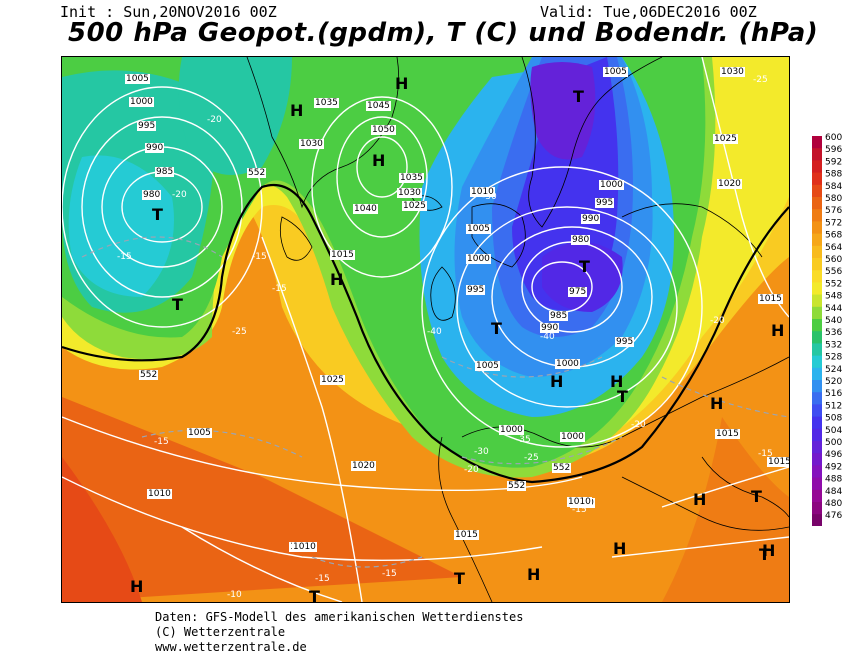 The width and height of the screenshot is (850, 657). Describe the element at coordinates (833, 455) in the screenshot. I see `scale-label: 496` at that location.